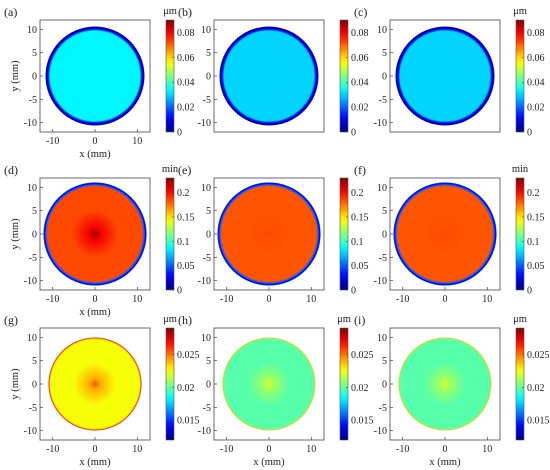  I want to click on panel-label: (h), so click(185, 320).